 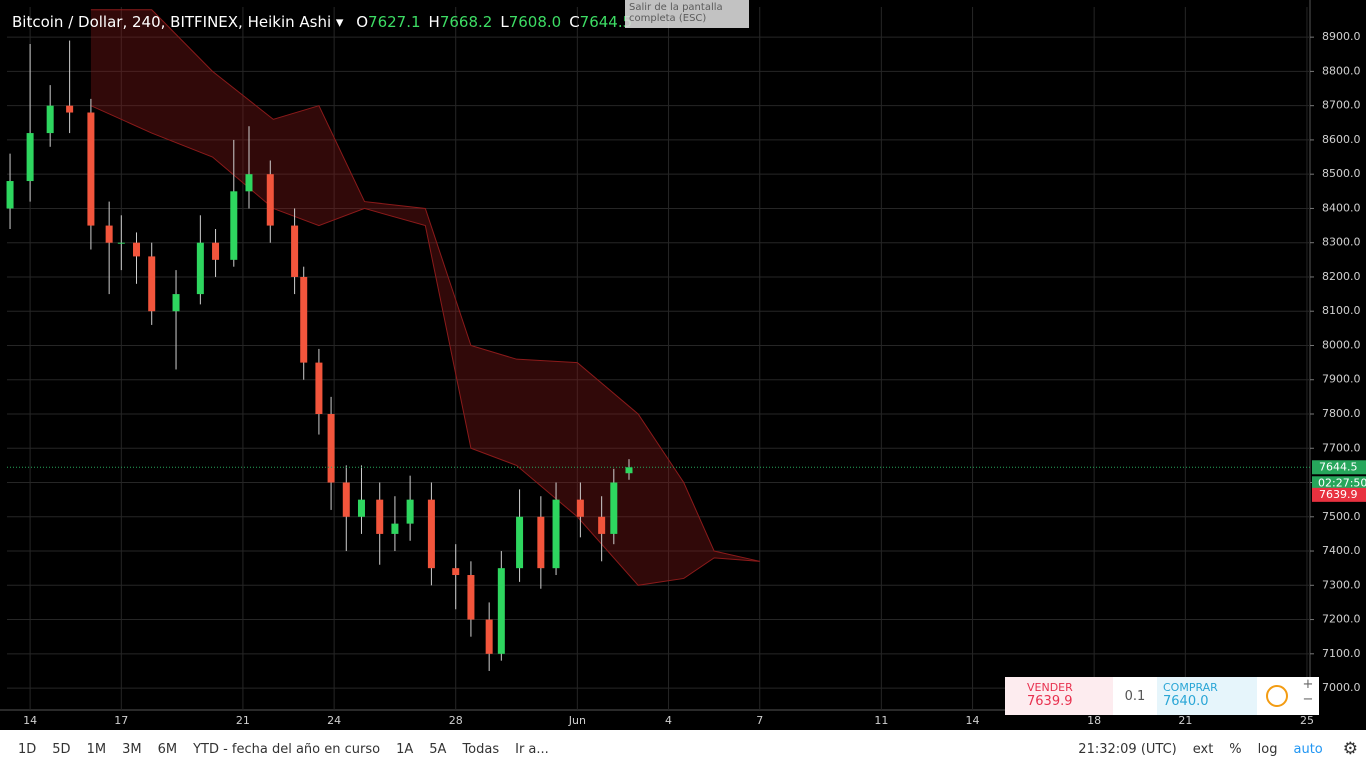 What do you see at coordinates (1235, 749) in the screenshot?
I see `option-button: %` at bounding box center [1235, 749].